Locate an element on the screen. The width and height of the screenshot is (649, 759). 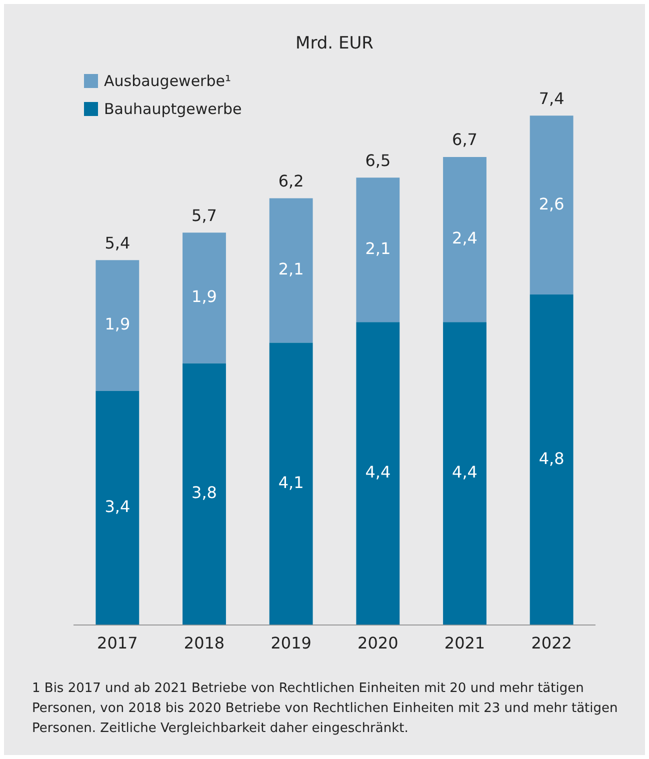
total-label: 6,2 is located at coordinates (291, 180).